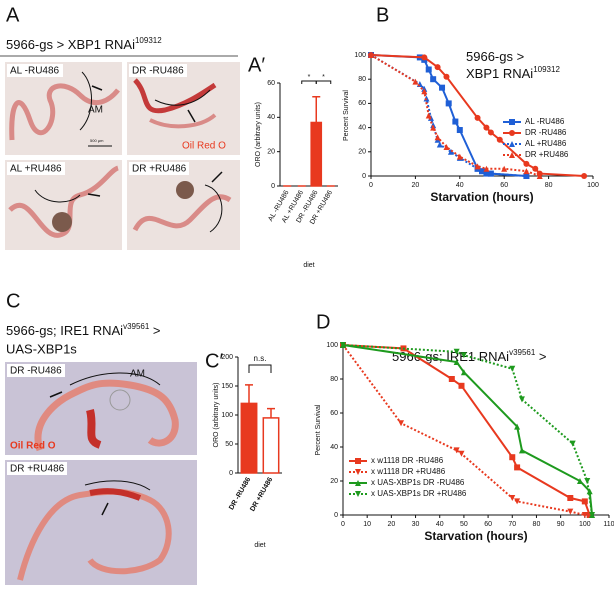 Image resolution: width=614 pixels, height=590 pixels. I want to click on y-axis-label: ORO (arbitrary units), so click(258, 134).